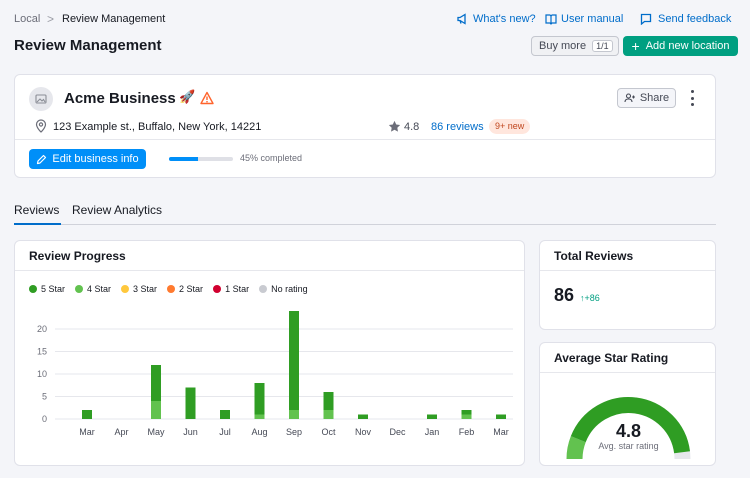 The image size is (750, 478). Describe the element at coordinates (95, 159) in the screenshot. I see `edit-business-info-label: Edit business info` at that location.